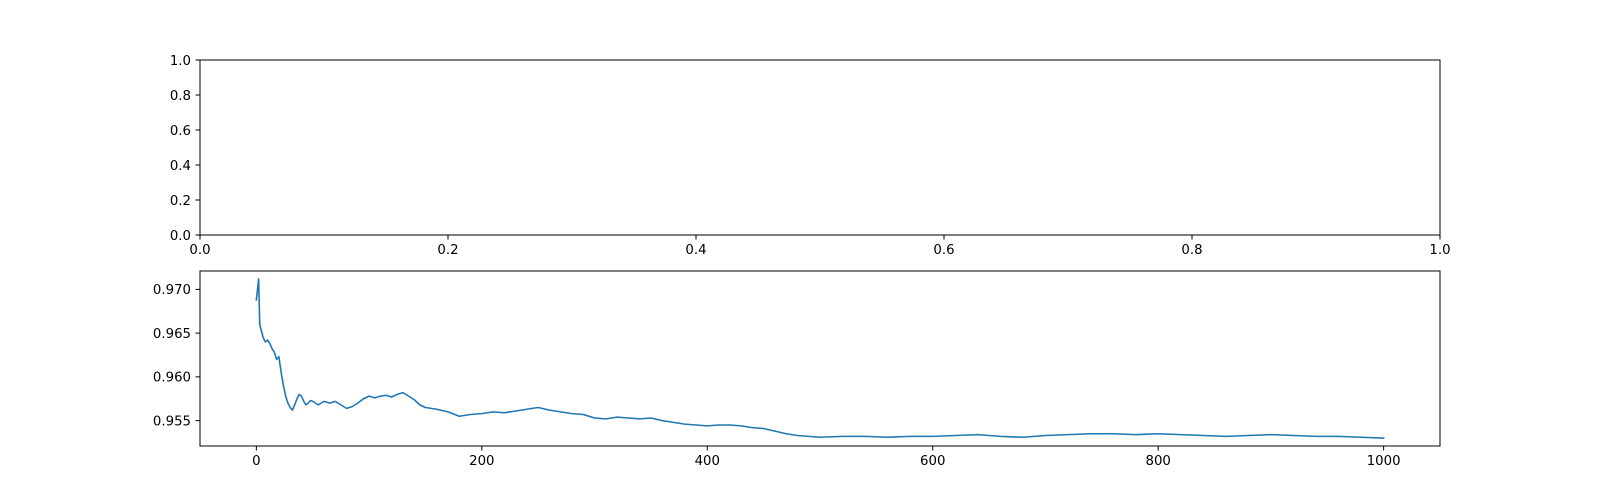  Describe the element at coordinates (185, 149) in the screenshot. I see `top-y-ticks: 0.0 0.2 0.4 0.6 0.8 1.0` at that location.